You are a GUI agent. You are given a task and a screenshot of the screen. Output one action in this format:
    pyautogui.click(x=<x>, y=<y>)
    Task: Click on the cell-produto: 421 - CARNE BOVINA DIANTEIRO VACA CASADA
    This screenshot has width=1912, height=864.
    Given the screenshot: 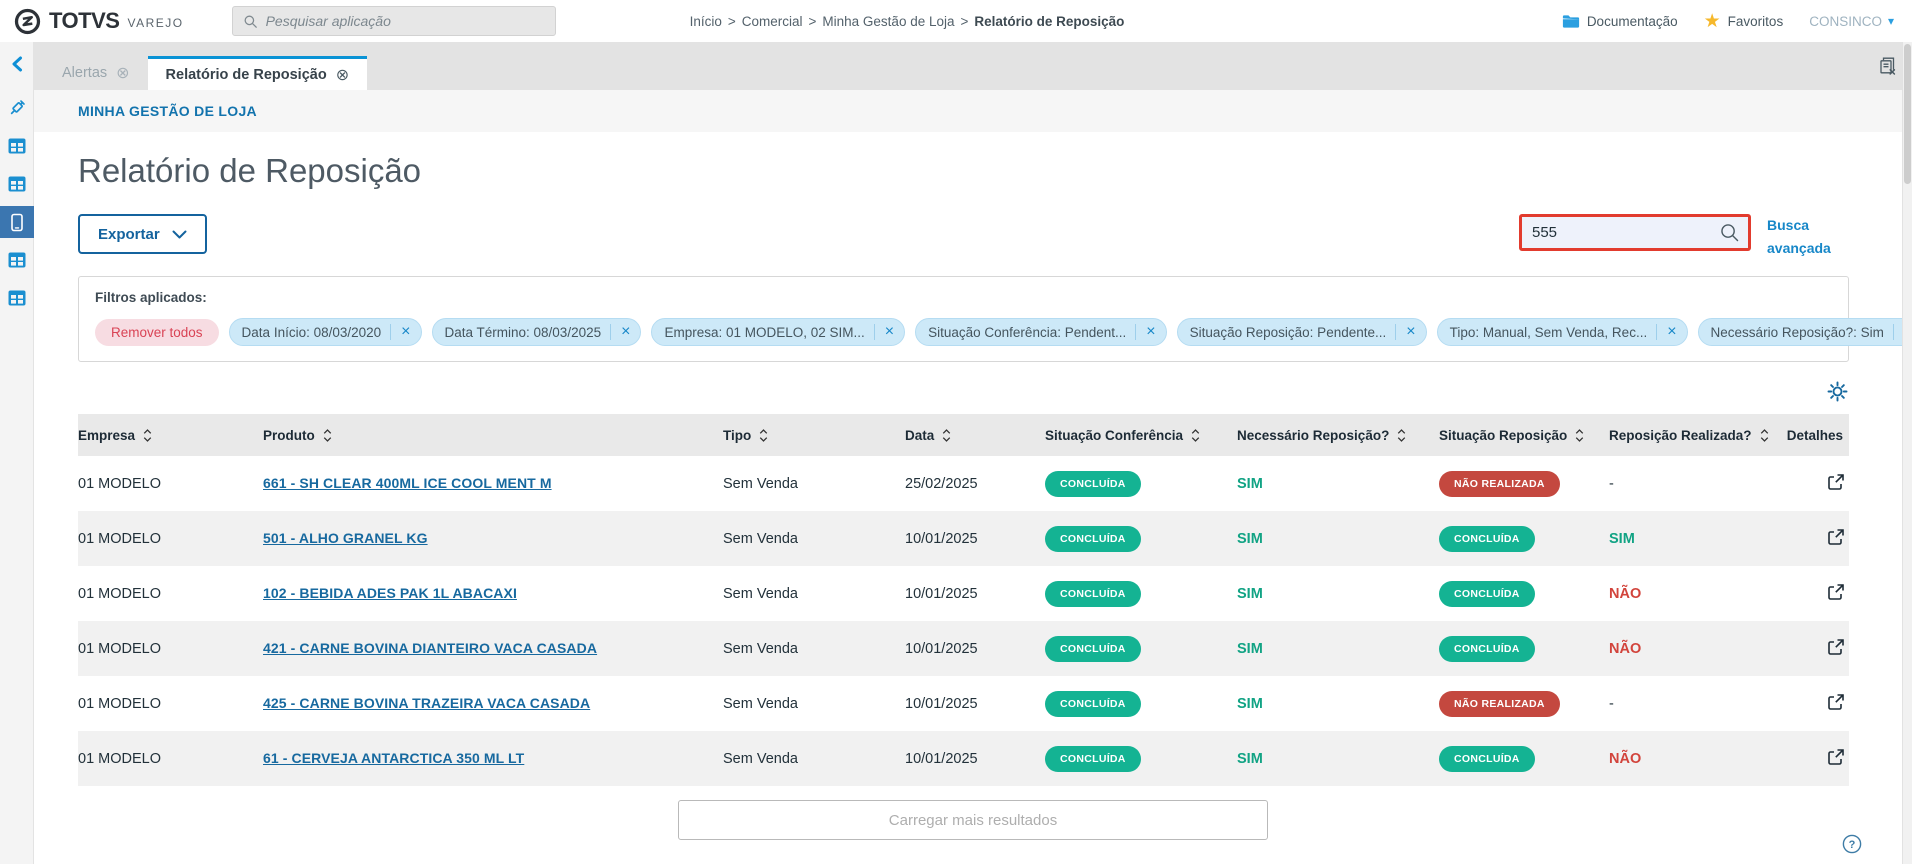 What is the action you would take?
    pyautogui.click(x=493, y=648)
    